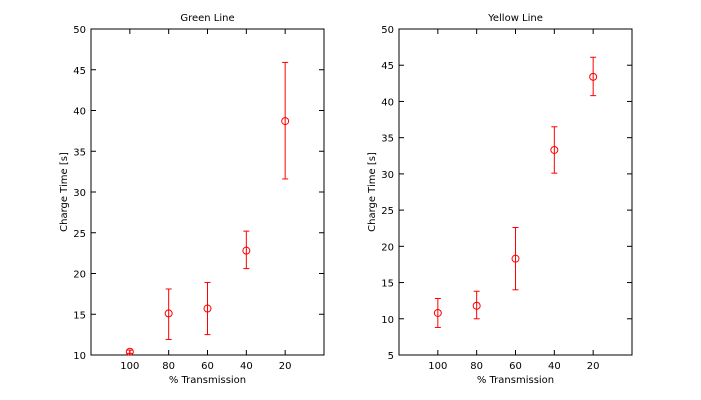  What do you see at coordinates (391, 356) in the screenshot?
I see `y-tick-label: 5` at bounding box center [391, 356].